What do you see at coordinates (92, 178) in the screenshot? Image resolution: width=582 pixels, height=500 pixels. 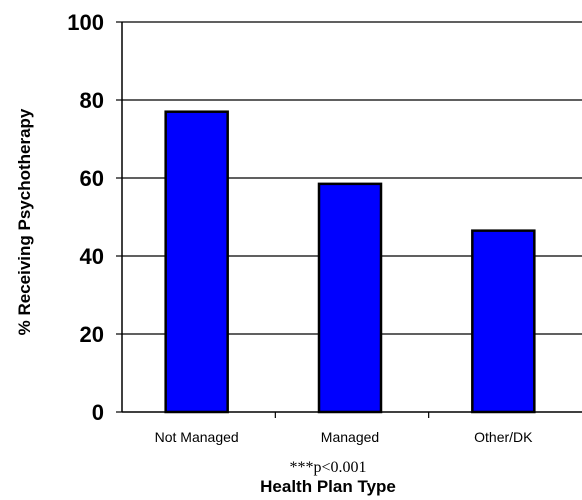 I see `y-tick-label-60: 60` at bounding box center [92, 178].